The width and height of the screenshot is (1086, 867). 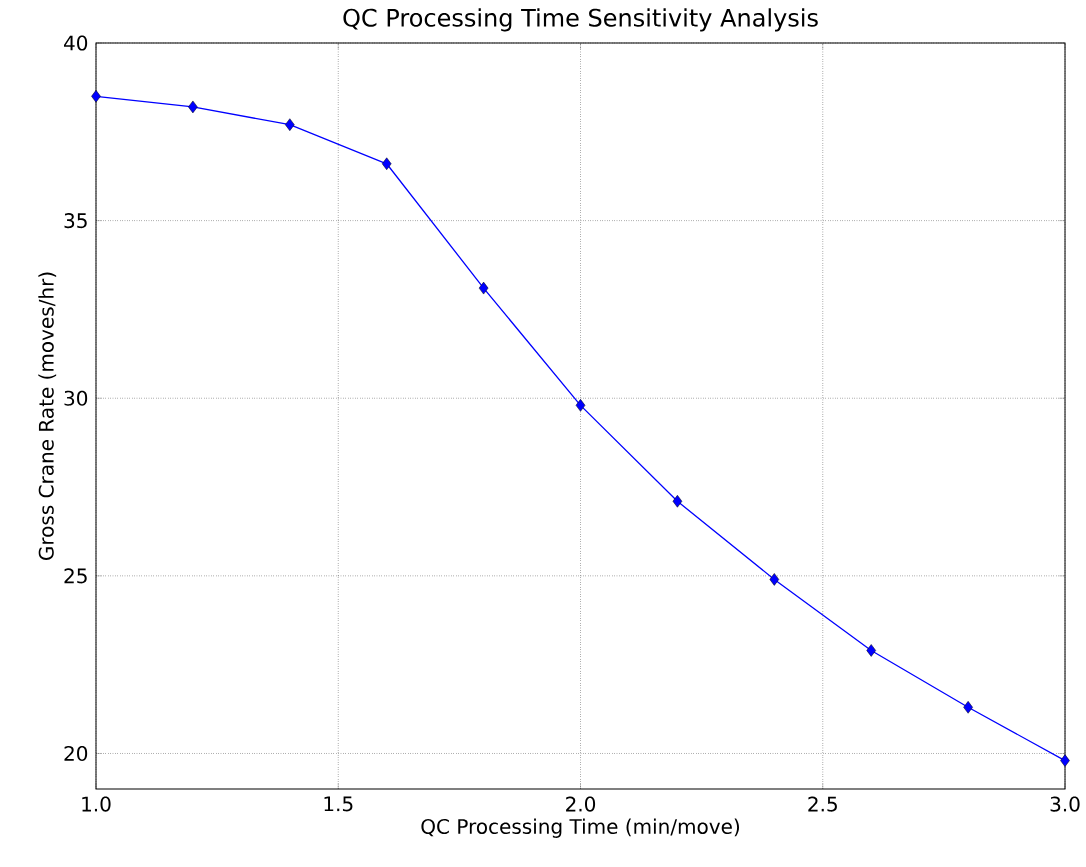 What do you see at coordinates (96, 804) in the screenshot?
I see `x-tick-label: 1.0` at bounding box center [96, 804].